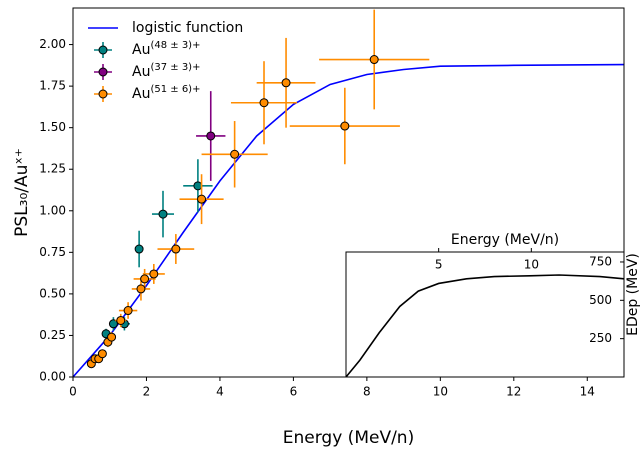 The height and width of the screenshot is (449, 641). Describe the element at coordinates (600, 300) in the screenshot. I see `y-tick-label: 500` at that location.